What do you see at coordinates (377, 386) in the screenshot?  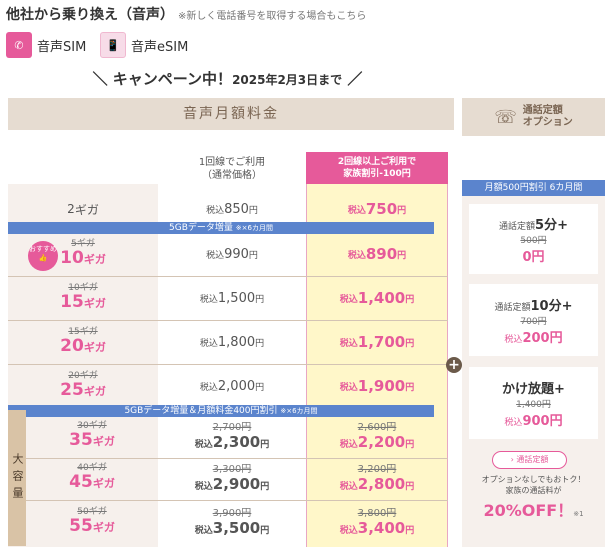 I see `family-price-25gb: 税込 1,900 円` at bounding box center [377, 386].